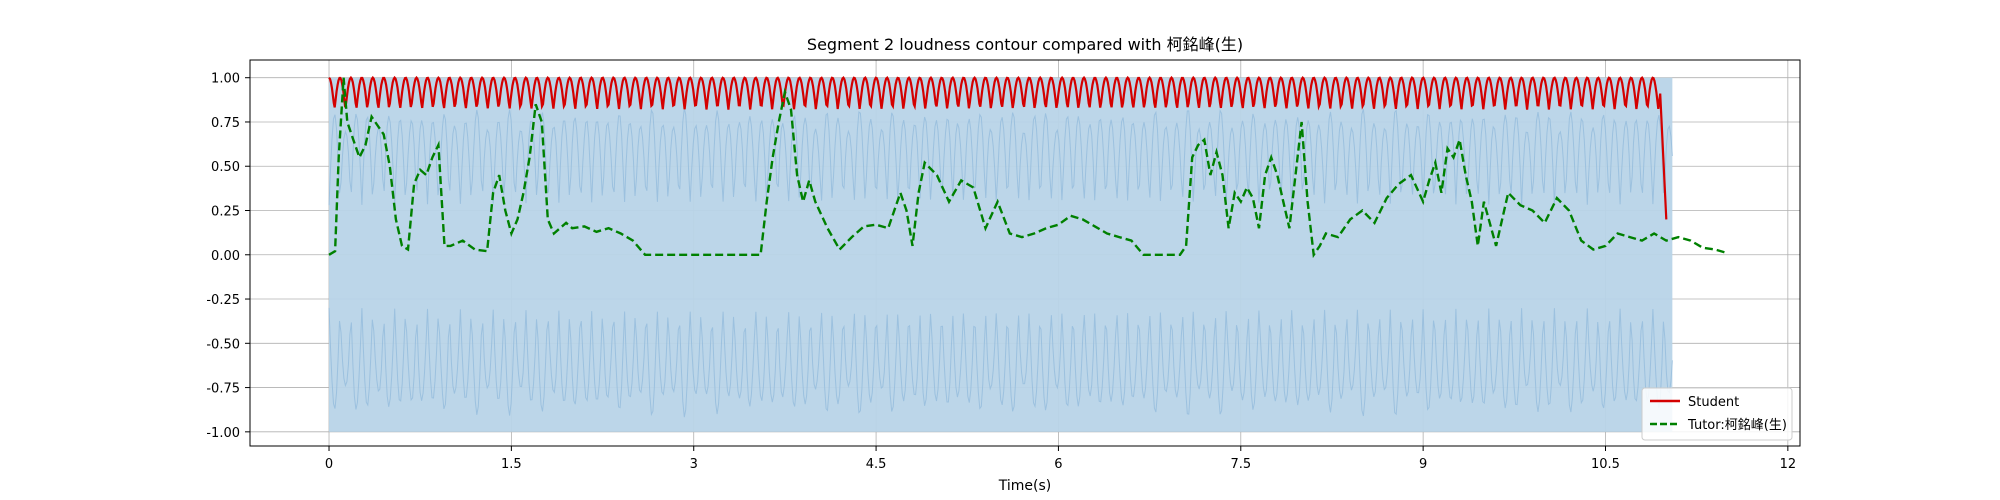  What do you see at coordinates (1024, 486) in the screenshot?
I see `x-axis-label: Time(s)` at bounding box center [1024, 486].